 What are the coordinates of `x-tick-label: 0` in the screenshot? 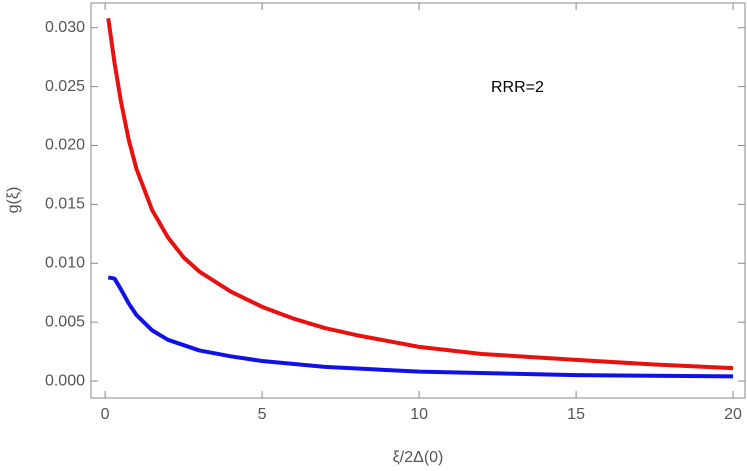 It's located at (105, 414).